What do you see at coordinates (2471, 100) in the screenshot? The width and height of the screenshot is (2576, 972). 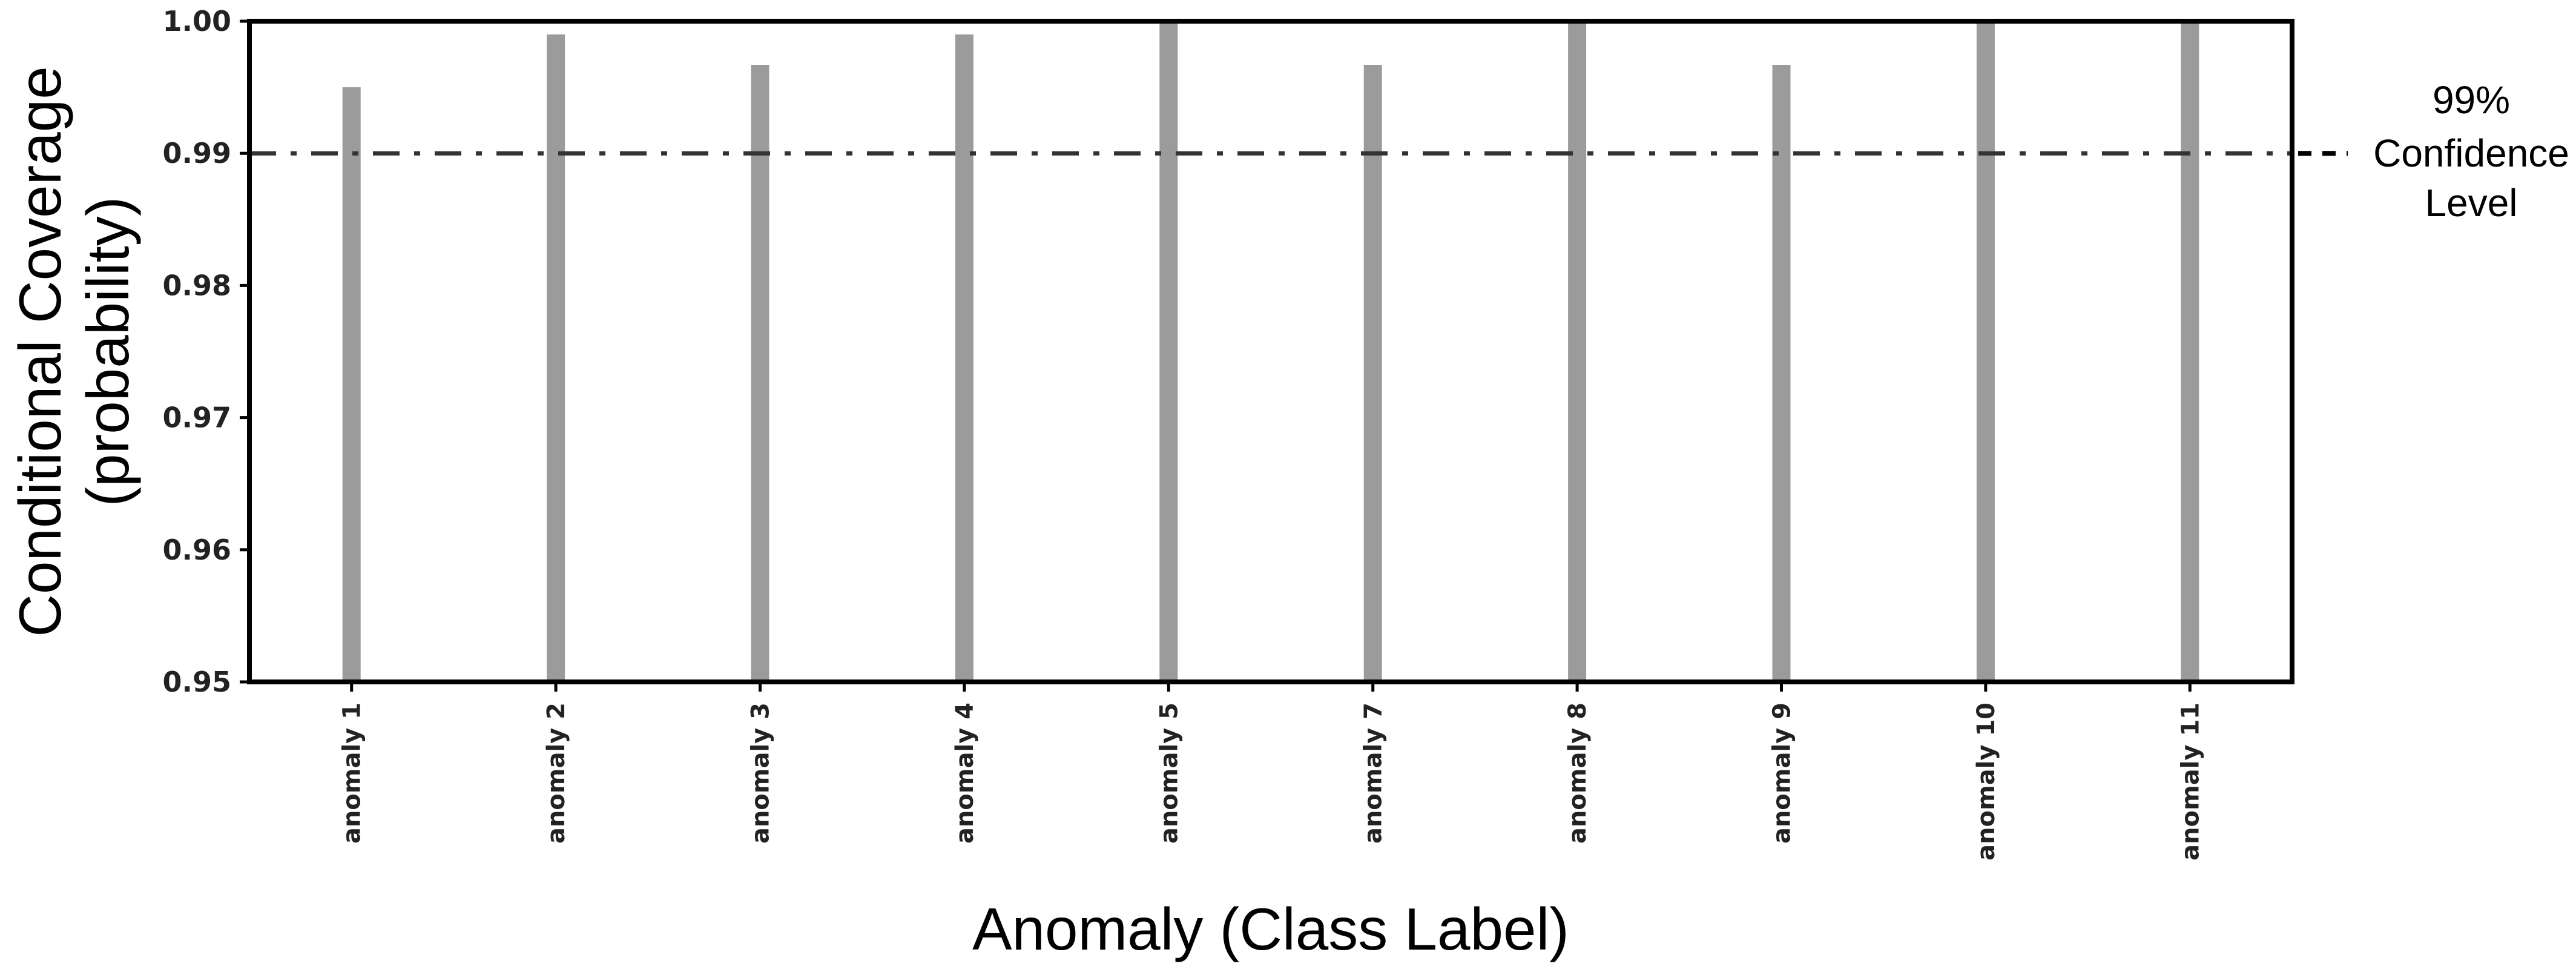 I see `legend-text-line-1: 99%` at bounding box center [2471, 100].